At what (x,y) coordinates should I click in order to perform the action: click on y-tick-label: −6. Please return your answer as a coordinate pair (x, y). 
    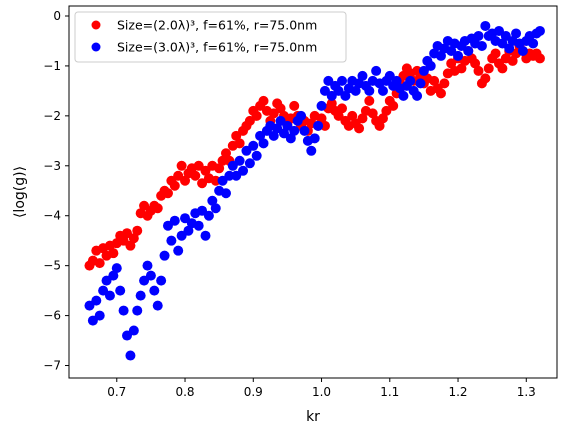
    Looking at the image, I should click on (52, 316).